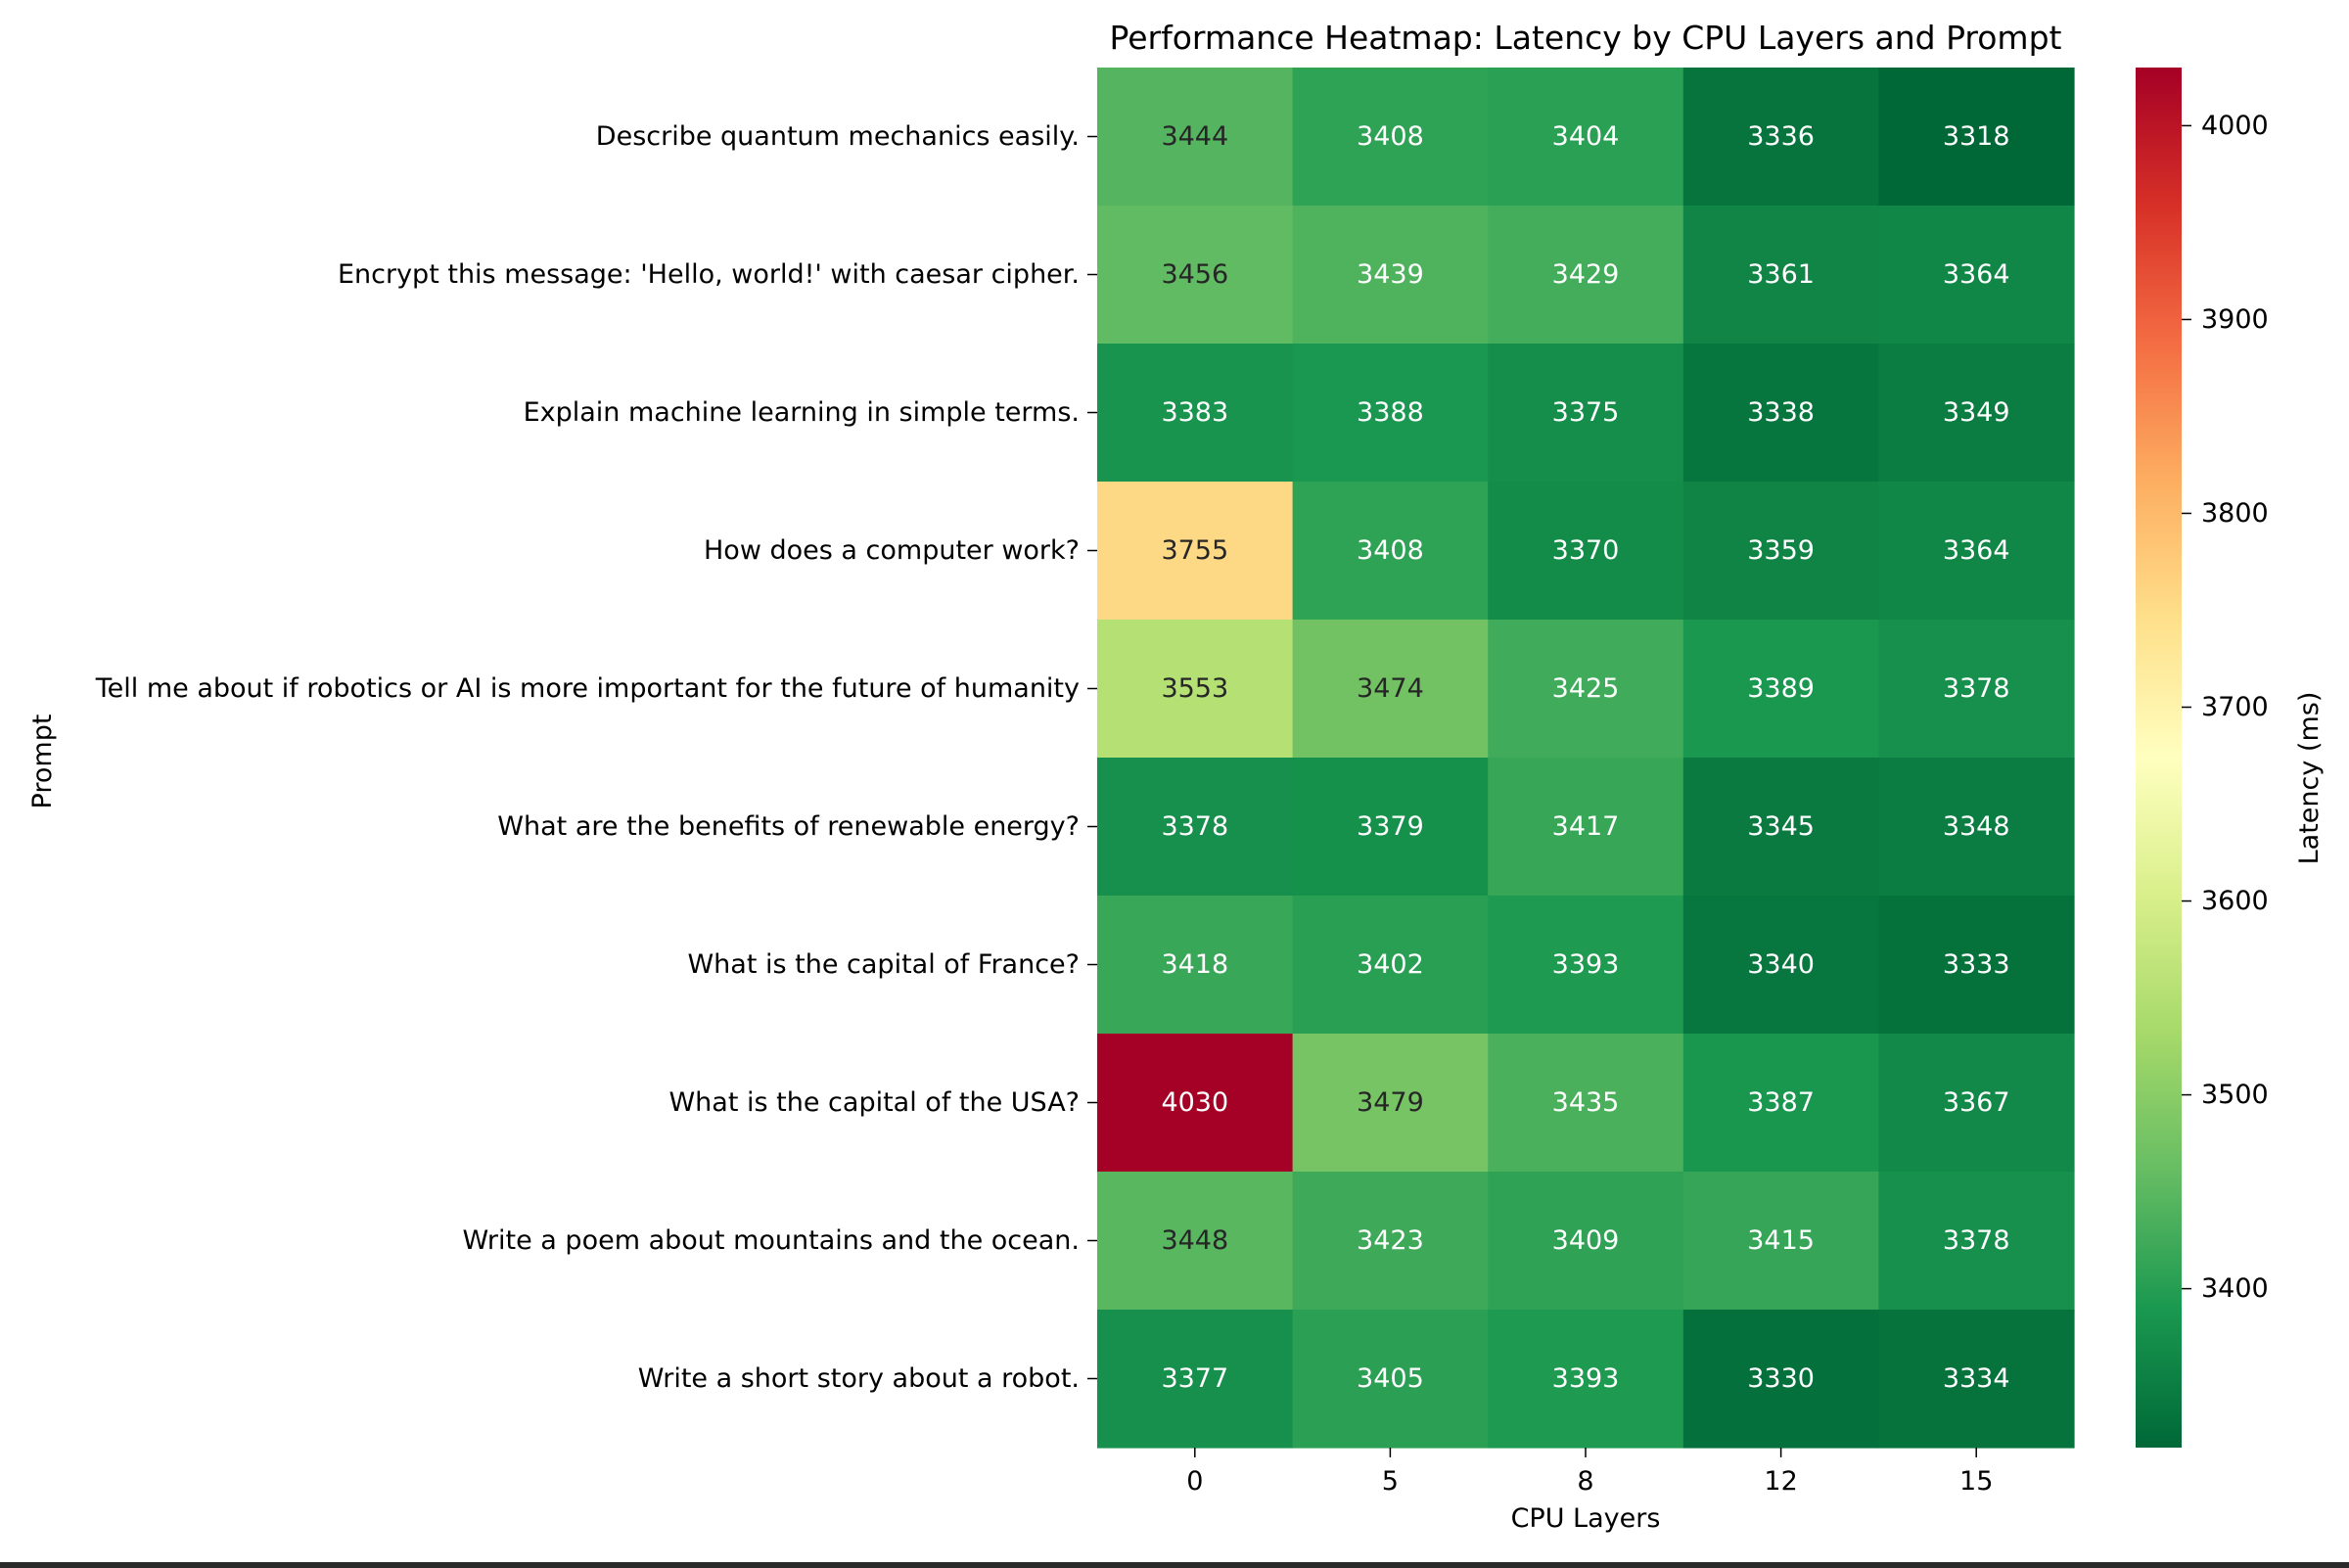  Describe the element at coordinates (1586, 550) in the screenshot. I see `cell-value-label: 3370` at that location.